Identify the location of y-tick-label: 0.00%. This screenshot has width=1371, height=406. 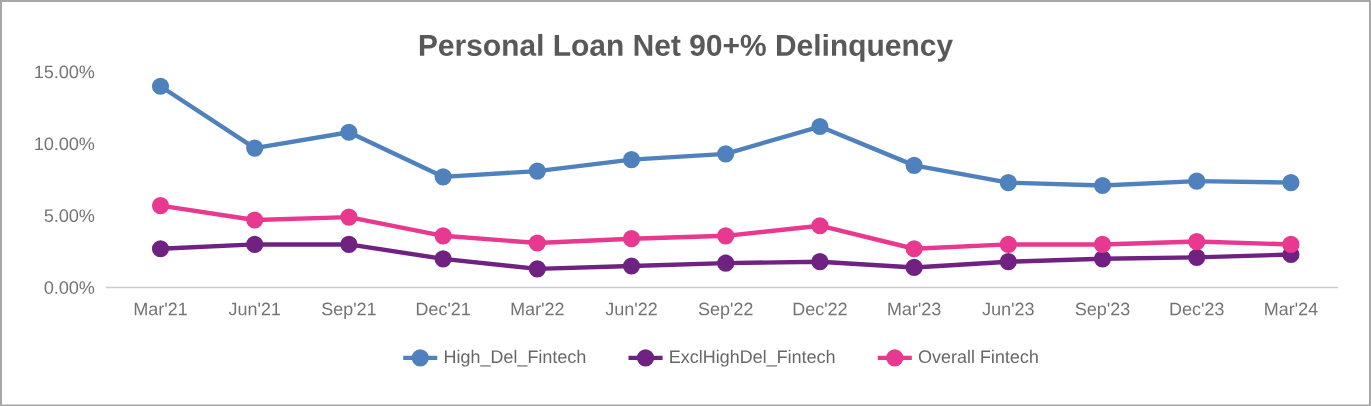
(69, 287).